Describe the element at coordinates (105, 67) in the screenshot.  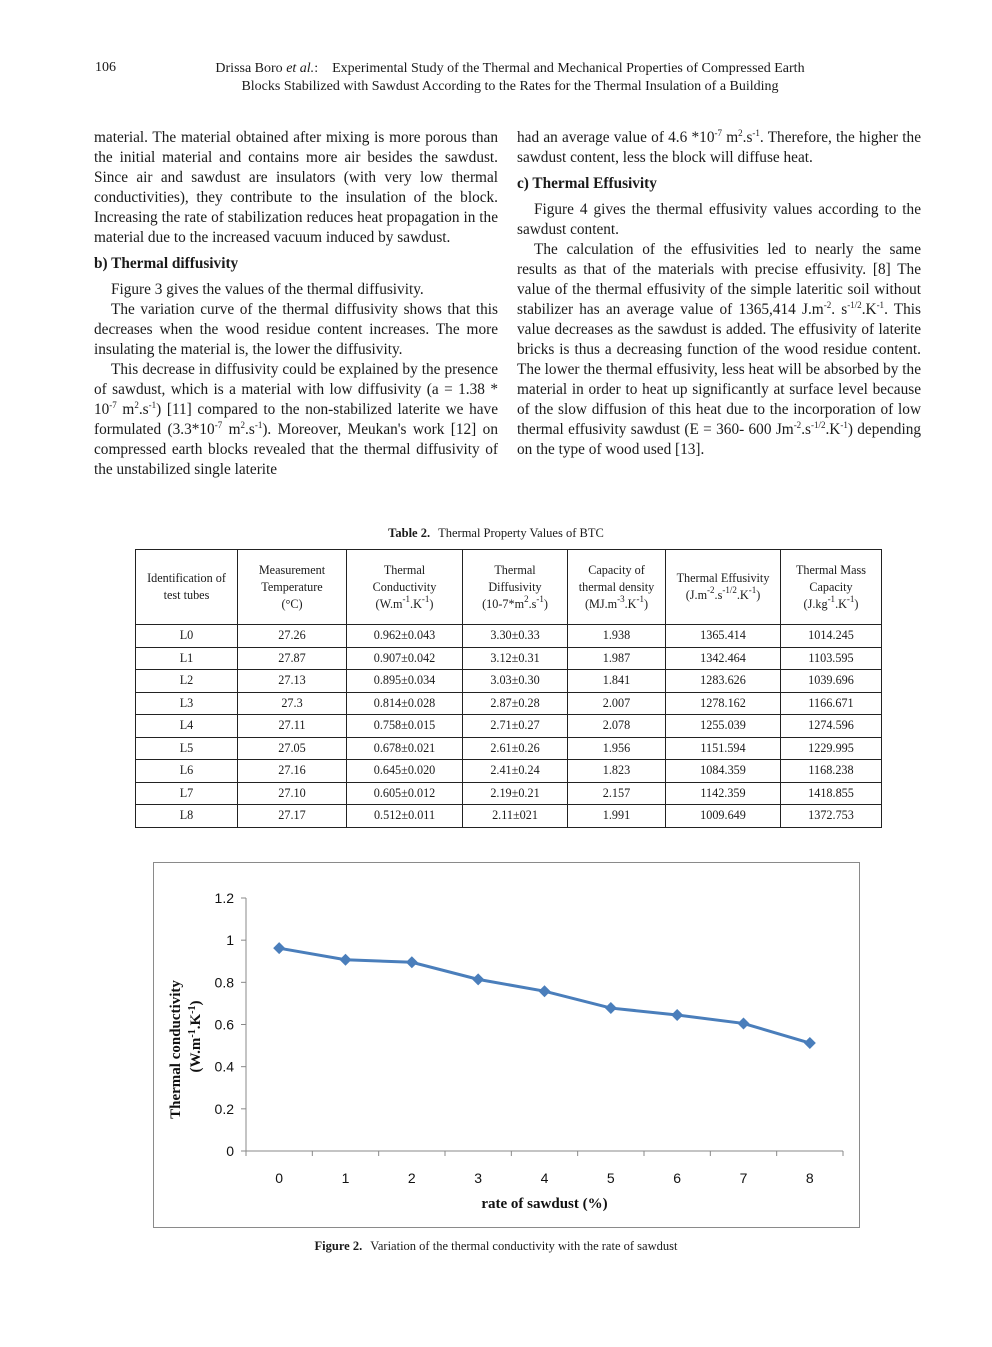
I see `page-number: 106` at that location.